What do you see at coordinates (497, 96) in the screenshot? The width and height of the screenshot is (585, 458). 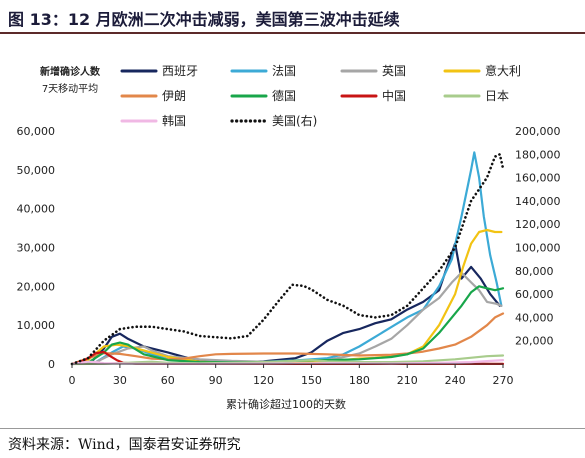 I see `legend-label: 日本` at bounding box center [497, 96].